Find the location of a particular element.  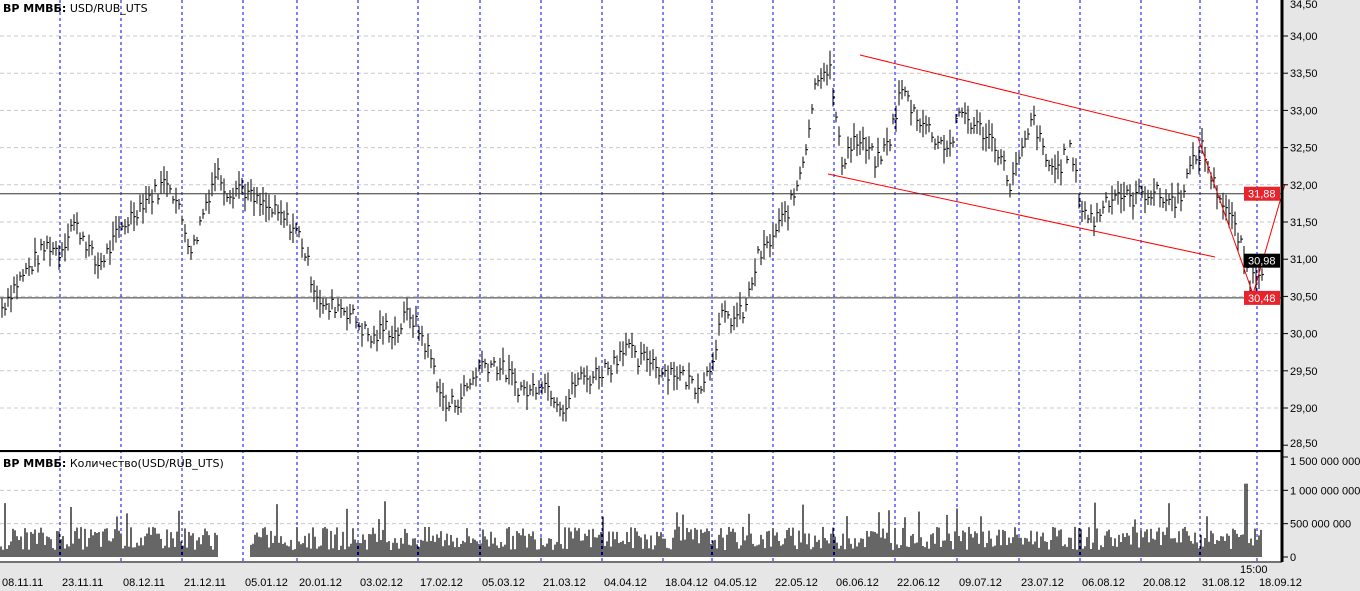

symbol-label: USD/RUB_UTS is located at coordinates (108, 8).